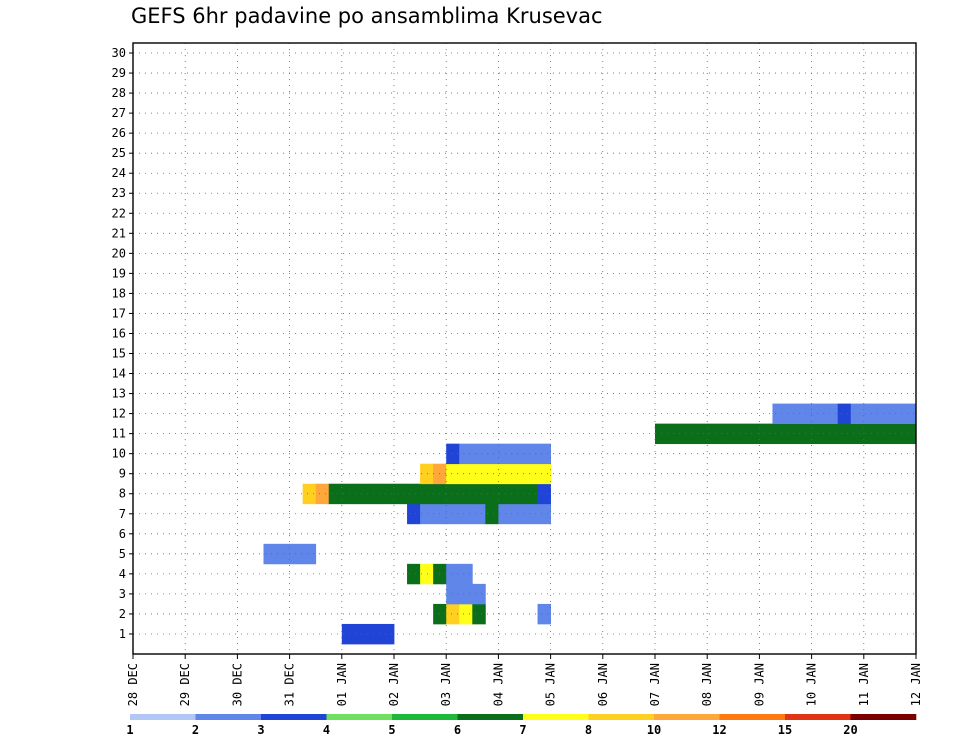 The image size is (960, 742). Describe the element at coordinates (237, 684) in the screenshot. I see `x-tick-label: 30 DEC` at that location.